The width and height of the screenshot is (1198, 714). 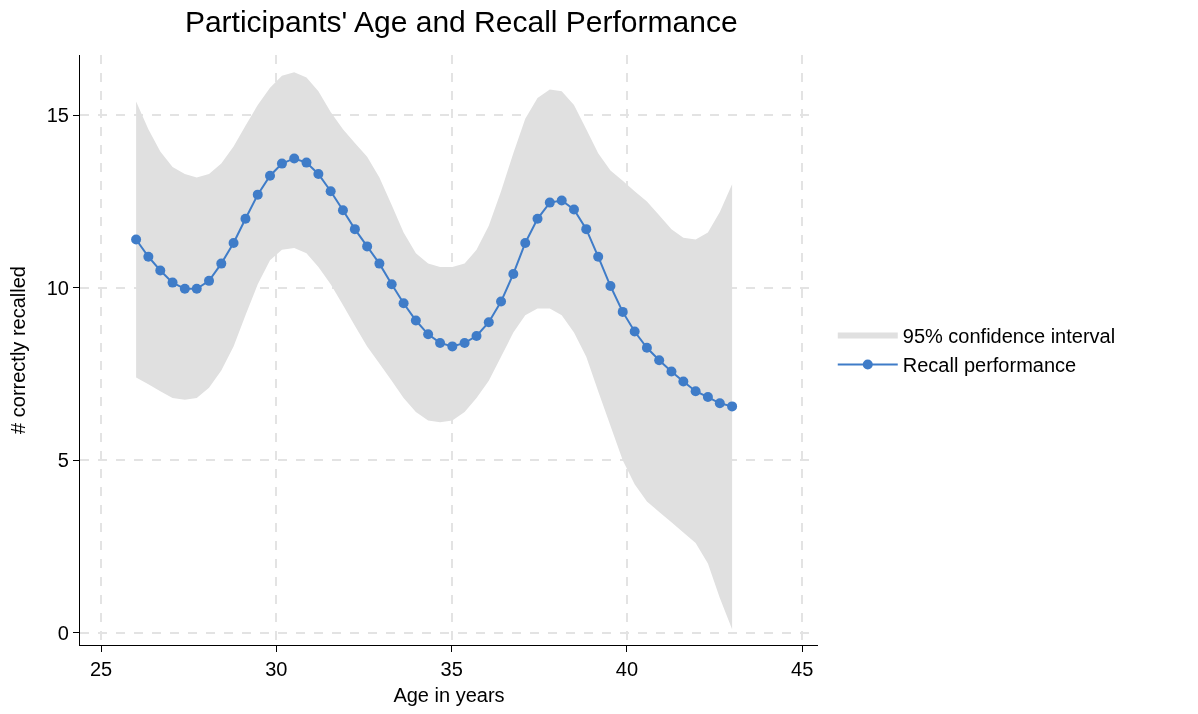 I want to click on x-tick-label: 35, so click(x=451, y=669).